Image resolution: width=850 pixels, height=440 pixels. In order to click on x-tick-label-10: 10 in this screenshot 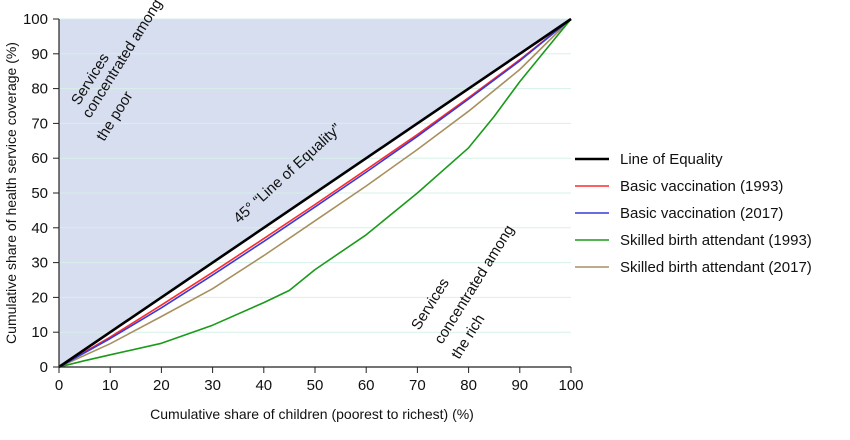, I will do `click(110, 385)`.